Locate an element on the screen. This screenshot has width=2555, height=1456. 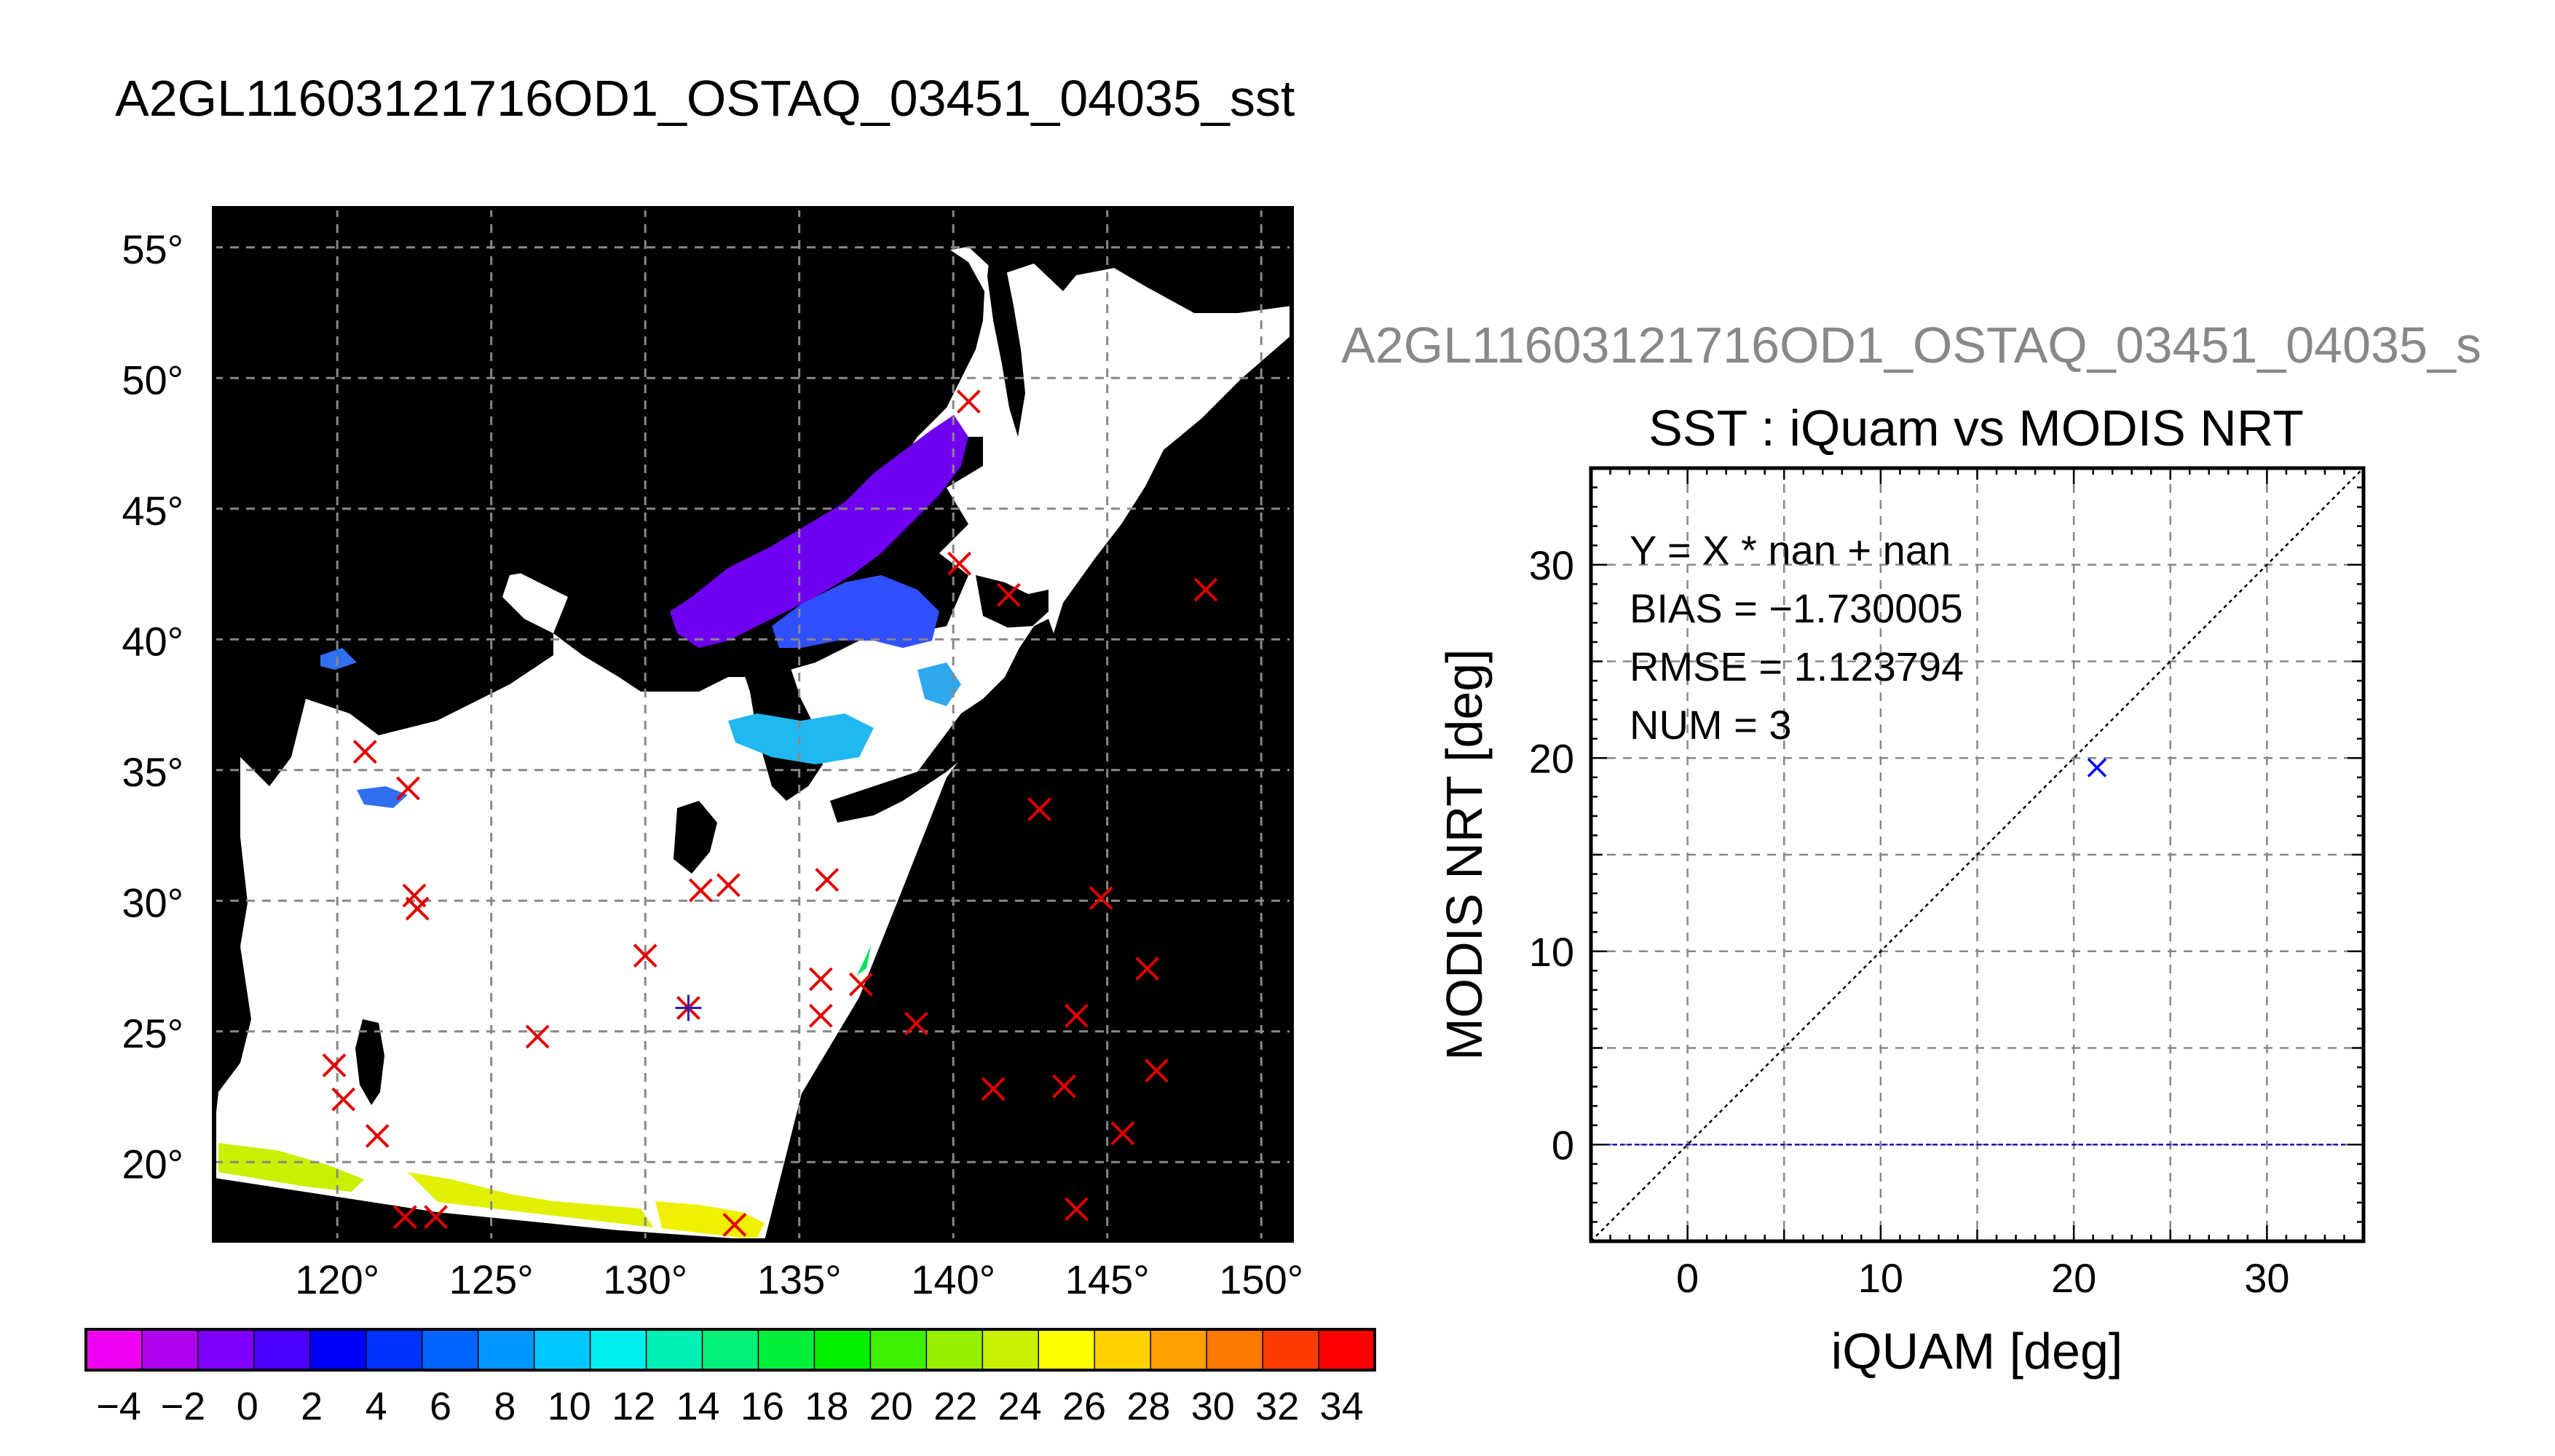
sst-patch-japan-sea-blue is located at coordinates (855, 611).